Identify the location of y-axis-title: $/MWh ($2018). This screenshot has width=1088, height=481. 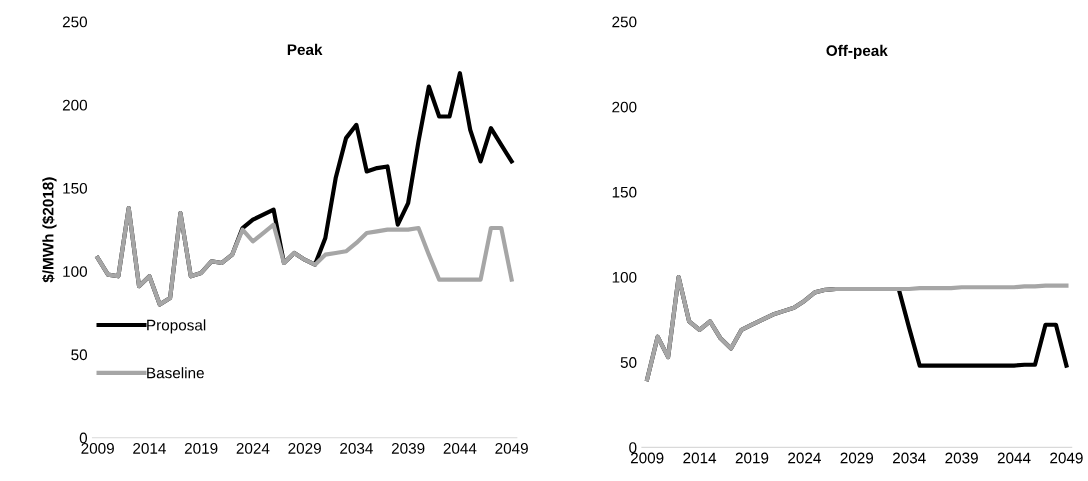
(49, 230).